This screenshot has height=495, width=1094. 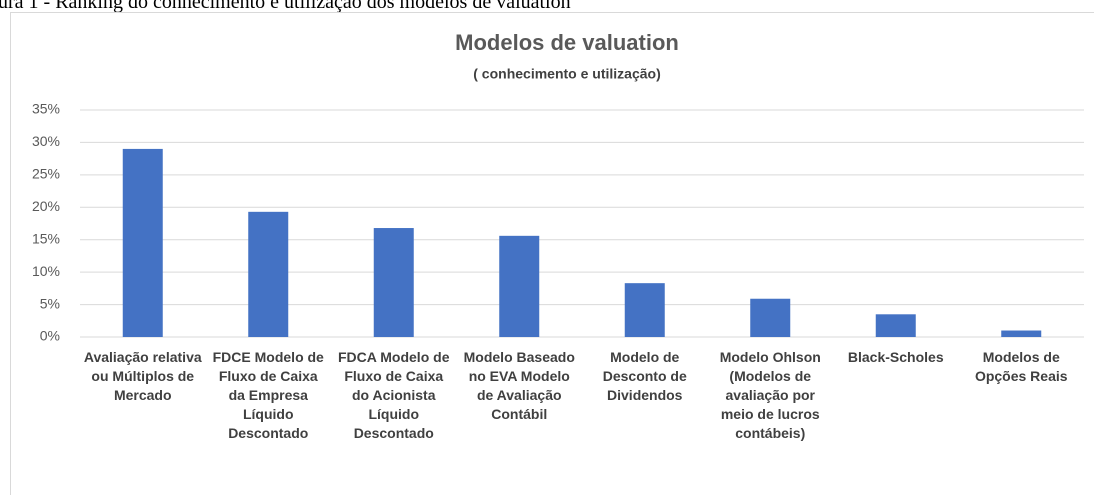 What do you see at coordinates (46, 238) in the screenshot?
I see `y-tick-label: 15%` at bounding box center [46, 238].